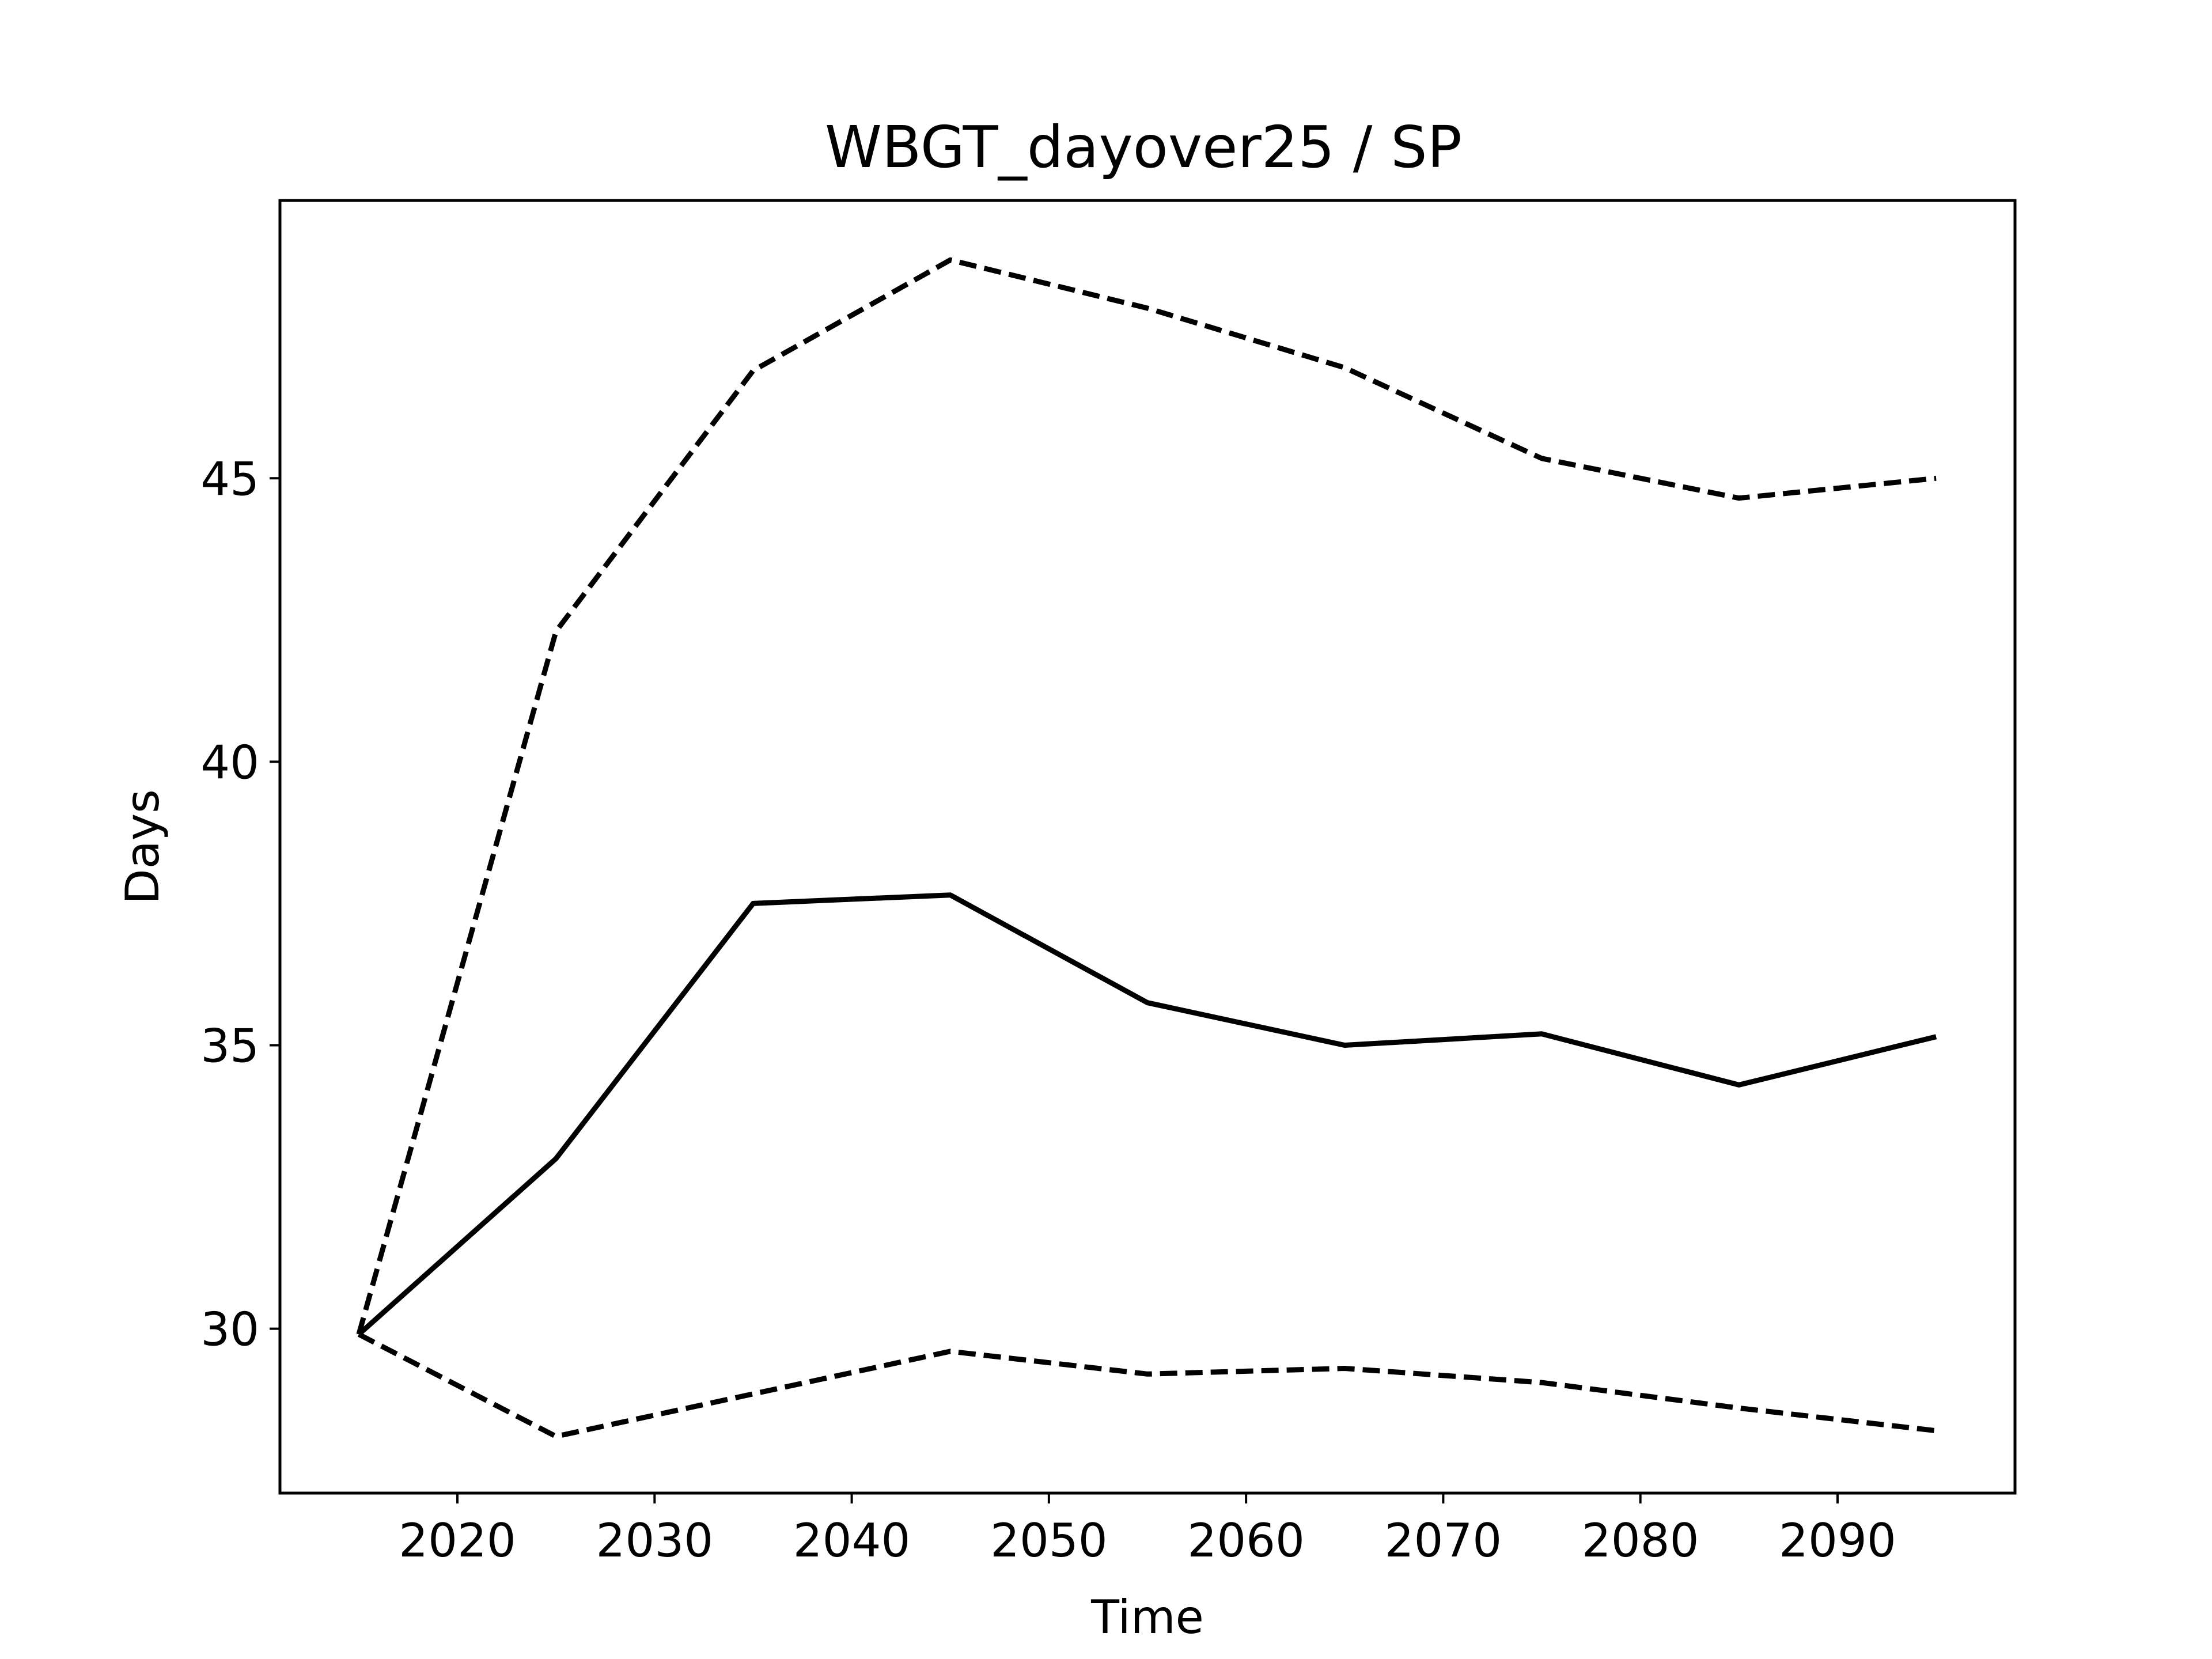 This screenshot has width=2212, height=1659. What do you see at coordinates (457, 1540) in the screenshot?
I see `x-tick-label: 2020` at bounding box center [457, 1540].